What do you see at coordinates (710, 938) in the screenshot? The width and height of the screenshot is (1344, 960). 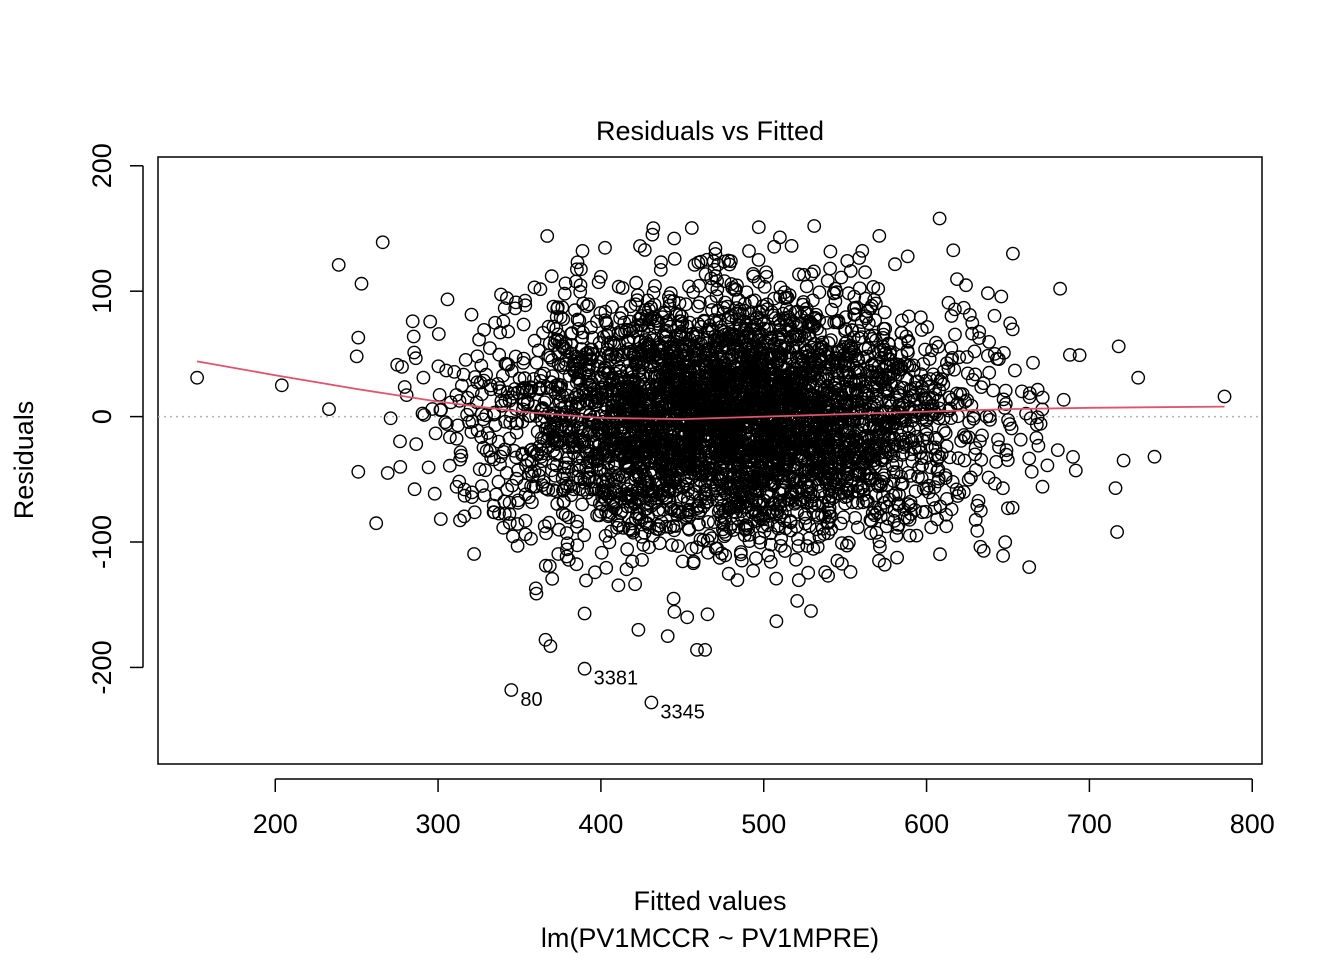 I see `chart-subtitle: lm(PV1MCCR ~ PV1MPRE)` at bounding box center [710, 938].